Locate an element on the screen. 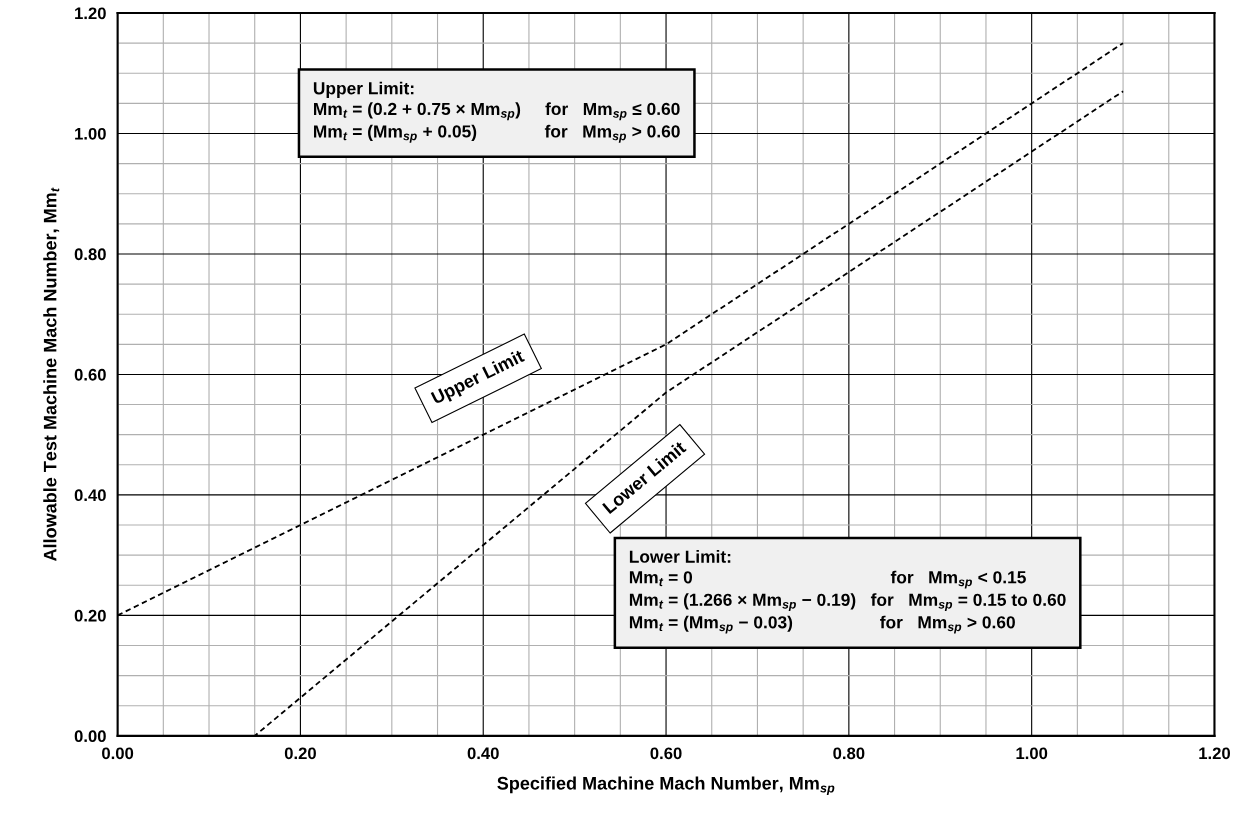  text: Upper Limit: Mm$_{t}$ = (0.2 + 0.75 × Mm$_{sp}$) for Mm$_{sp}$ ≤ 0.60 Mm$_{t}$ = (Mm$_{sp}$ + 0.05) for Mm$_{sp}$ > 0.60 is located at coordinates (496, 112).